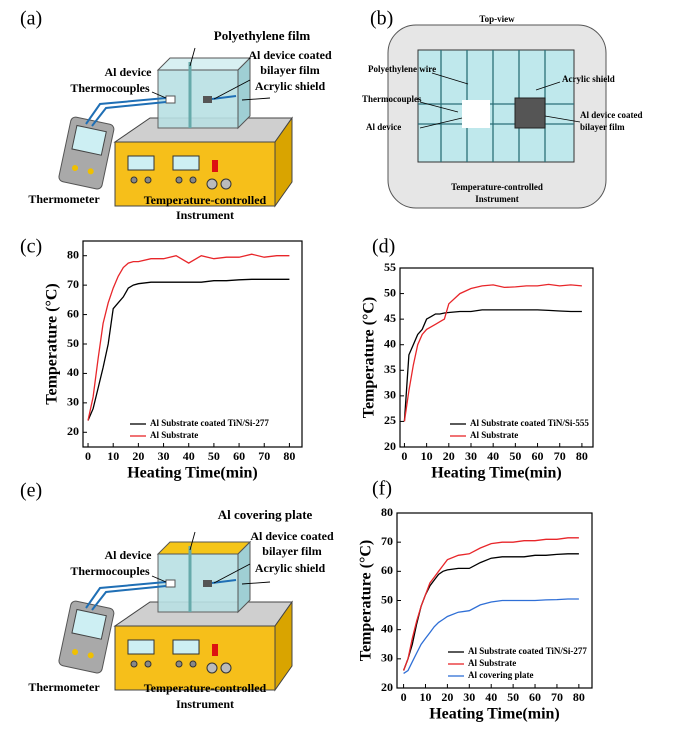  I want to click on shield-top, so click(204, 64).